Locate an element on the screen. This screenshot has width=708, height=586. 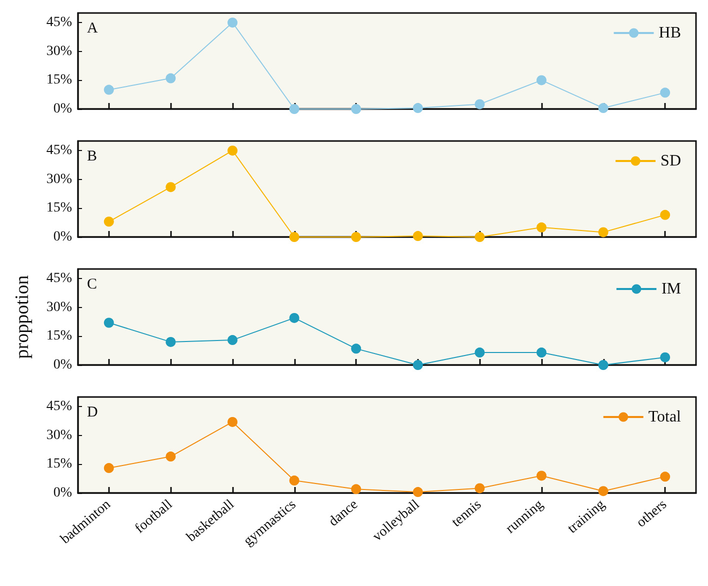
text: D is located at coordinates (92, 412).